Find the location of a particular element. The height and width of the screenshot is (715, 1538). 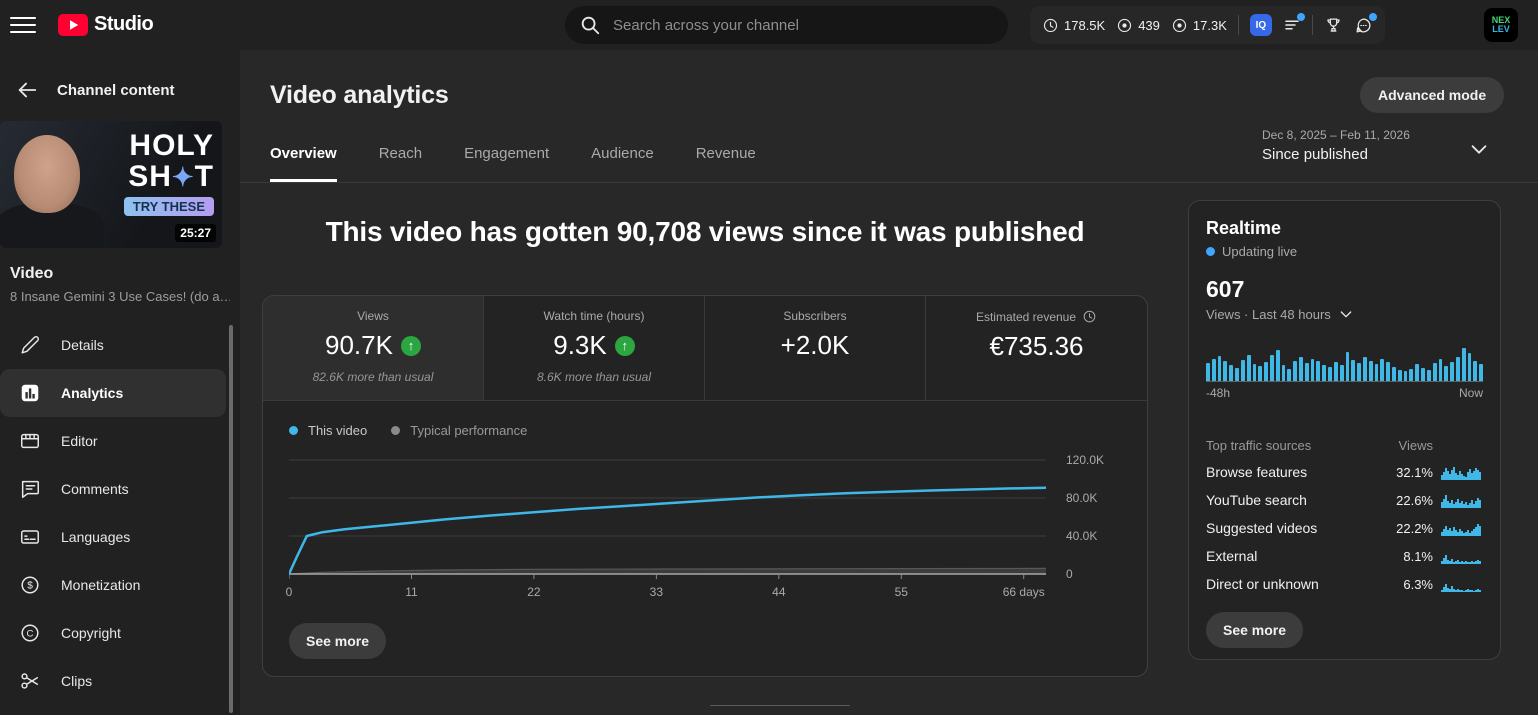

chart-legend: This video Typical performance is located at coordinates (408, 430).